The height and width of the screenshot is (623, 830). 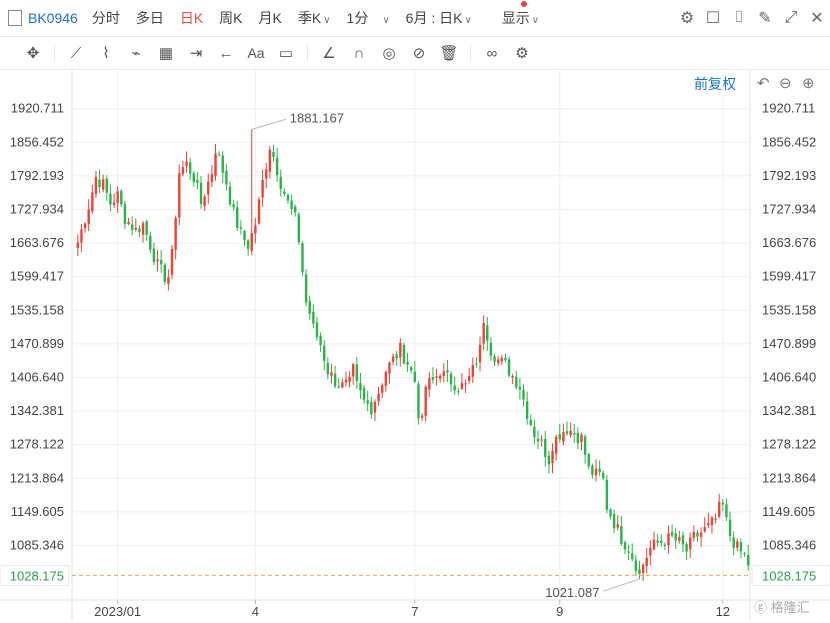 I want to click on fib-tool-icon: ▦, so click(x=166, y=53).